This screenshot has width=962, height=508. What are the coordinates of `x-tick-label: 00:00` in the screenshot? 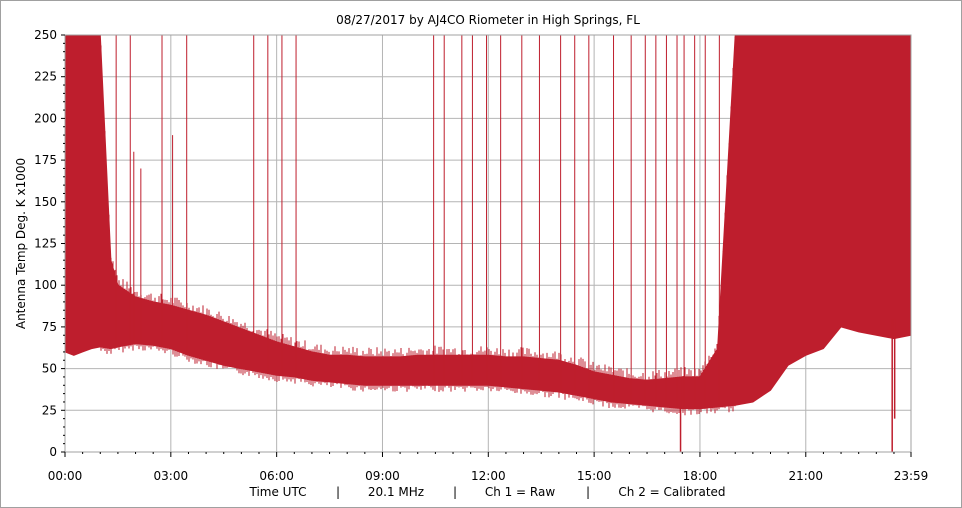 It's located at (65, 476).